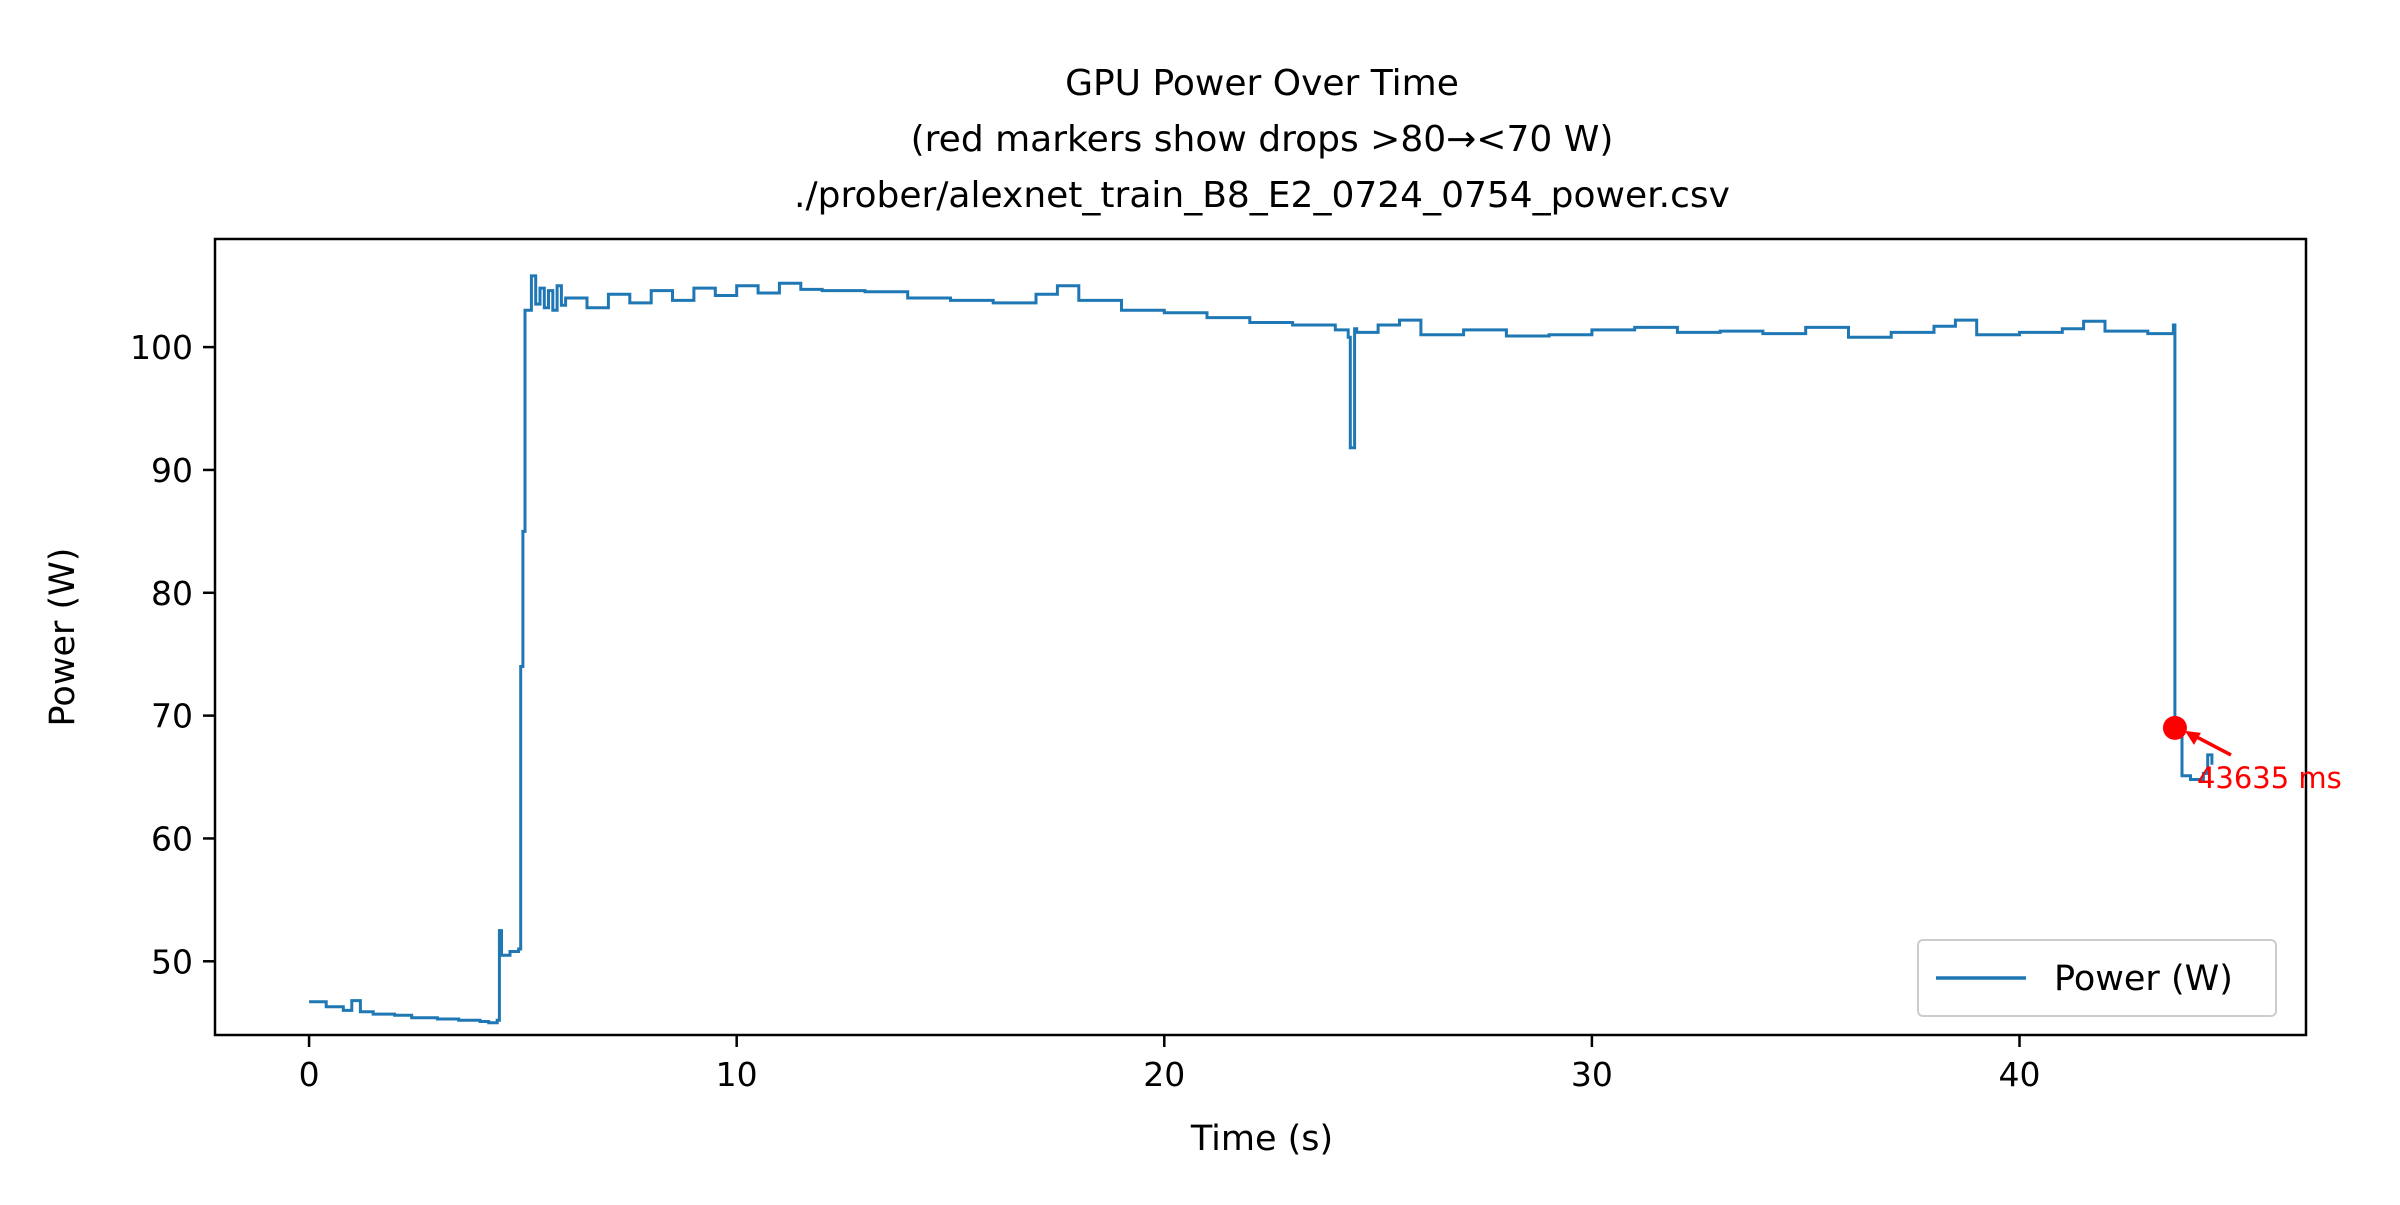 The height and width of the screenshot is (1205, 2400). I want to click on x-axis-label: Time (s), so click(1261, 1139).